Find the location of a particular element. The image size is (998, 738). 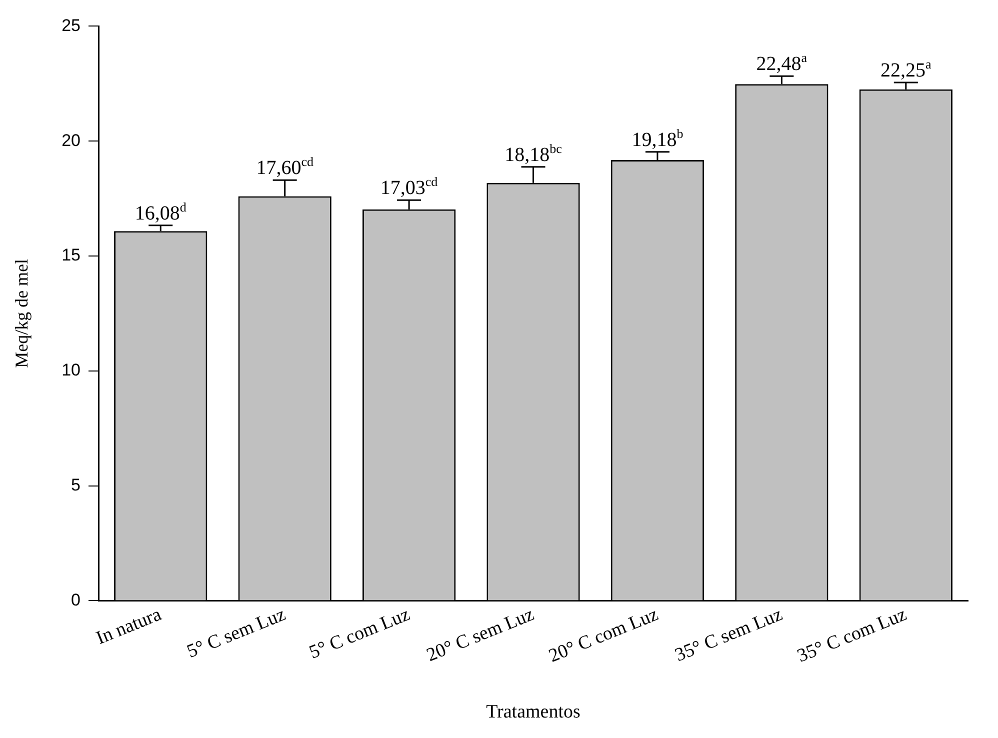

y-axis-title: Meq/kg de mel is located at coordinates (22, 313).